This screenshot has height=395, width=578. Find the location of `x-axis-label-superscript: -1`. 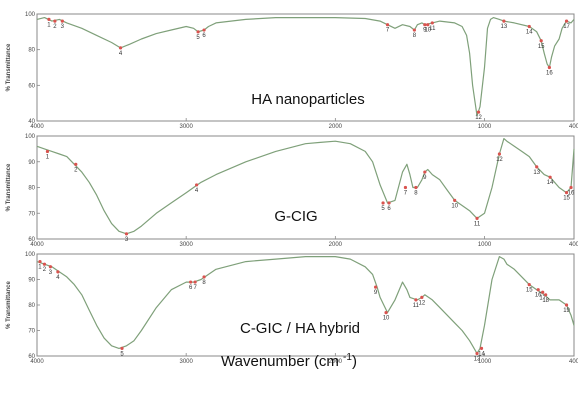

x-axis-label-superscript: -1 is located at coordinates (347, 357).